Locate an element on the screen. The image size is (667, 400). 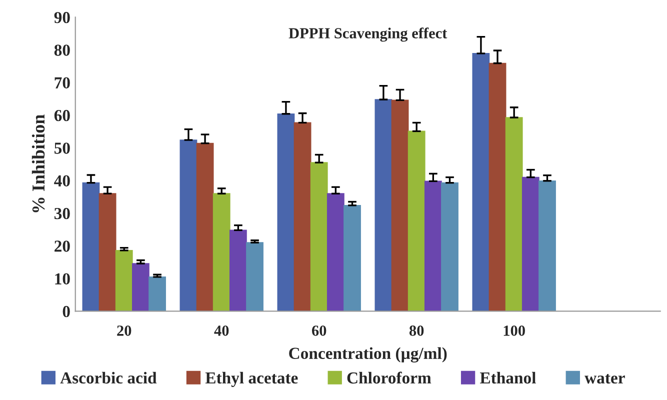
legend-label: Ethyl acetate is located at coordinates (251, 379).